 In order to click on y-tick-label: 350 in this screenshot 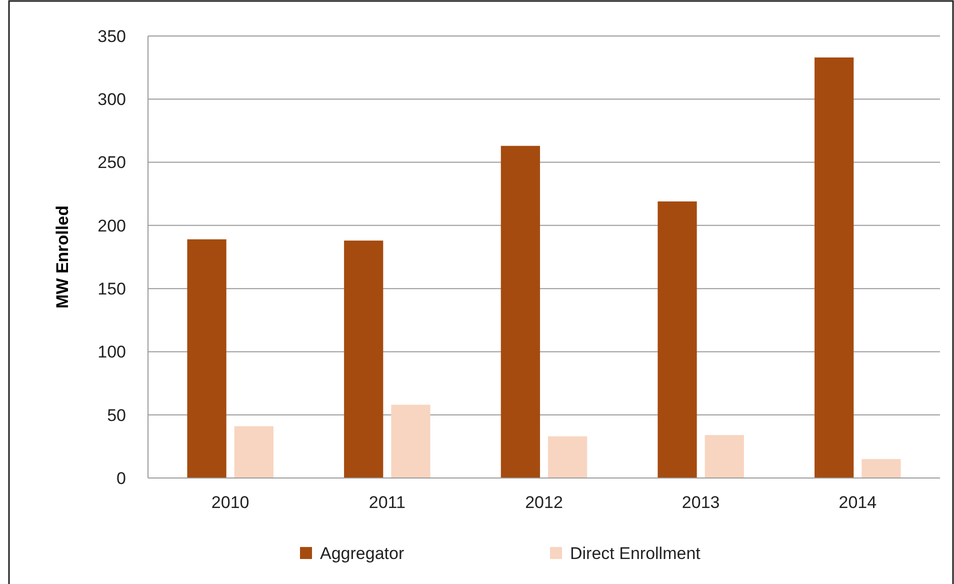, I will do `click(112, 36)`.